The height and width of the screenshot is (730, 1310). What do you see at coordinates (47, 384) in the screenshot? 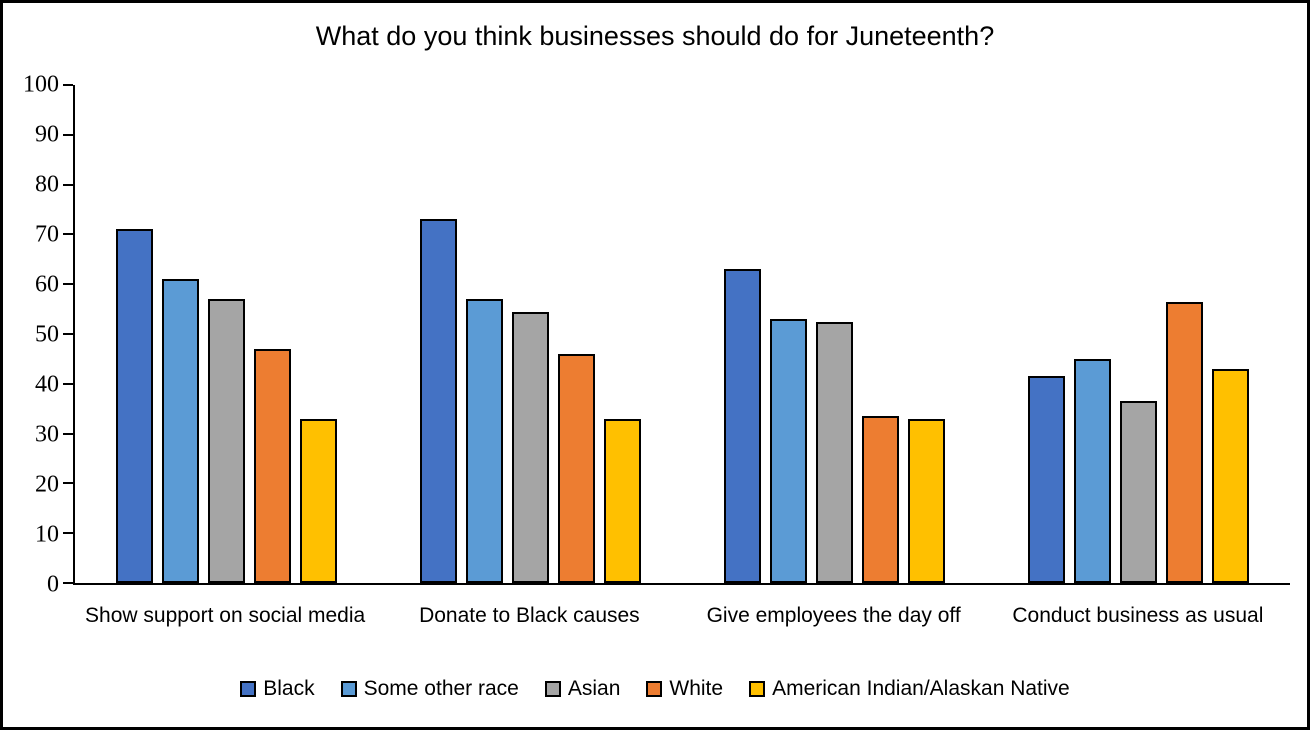
I see `y-axis-label: 40` at bounding box center [47, 384].